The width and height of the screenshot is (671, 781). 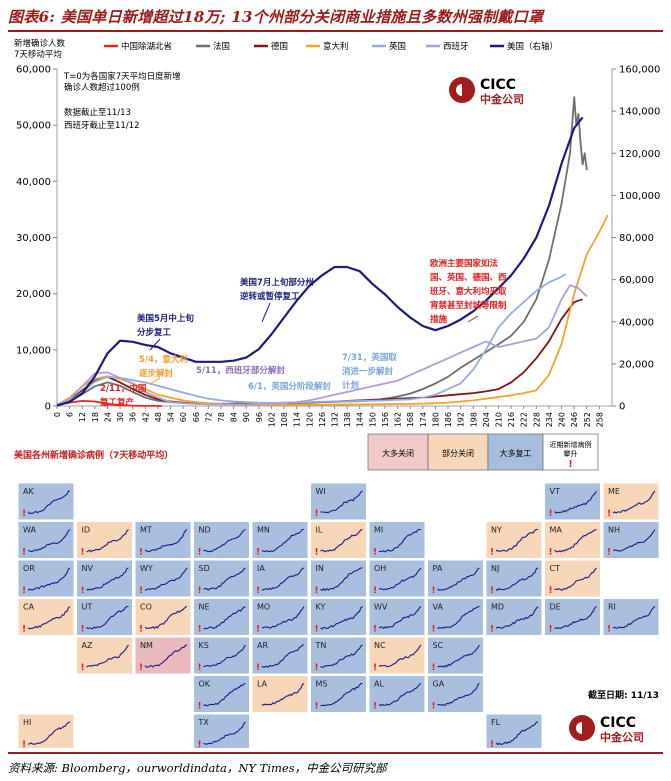 I want to click on state-code: HI, so click(x=27, y=722).